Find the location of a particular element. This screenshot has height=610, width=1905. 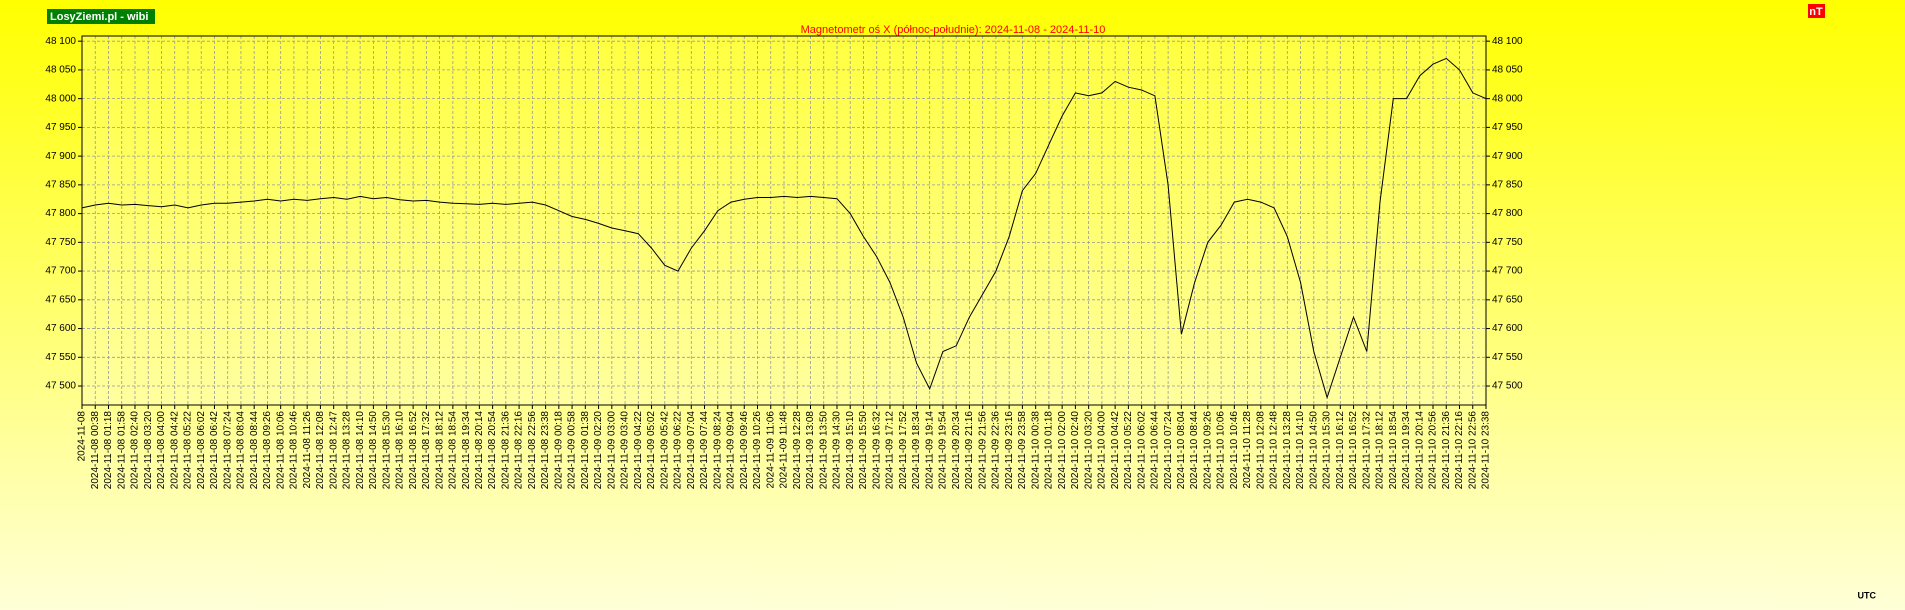

x-tick-label: 2024-11-09 13:50 is located at coordinates (823, 450).